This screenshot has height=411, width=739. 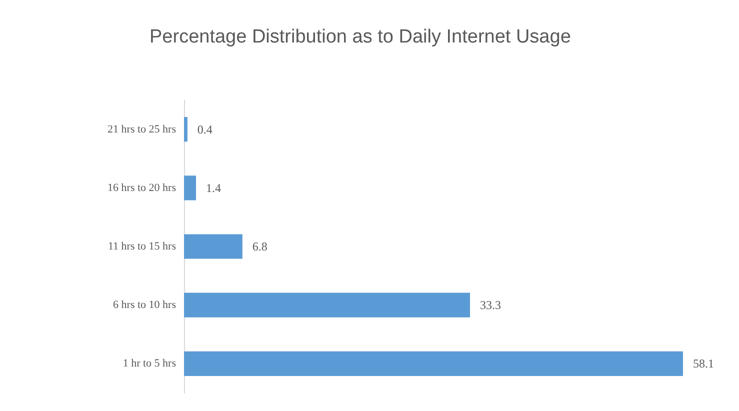 What do you see at coordinates (144, 305) in the screenshot?
I see `y-tick-label: 6 hrs to 10 hrs` at bounding box center [144, 305].